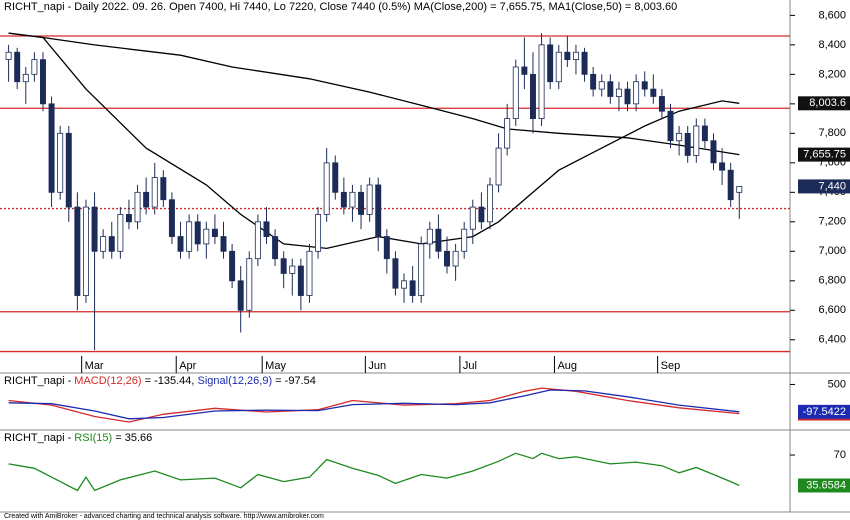 Image resolution: width=850 pixels, height=520 pixels. I want to click on x-tick-label: Sep, so click(671, 366).